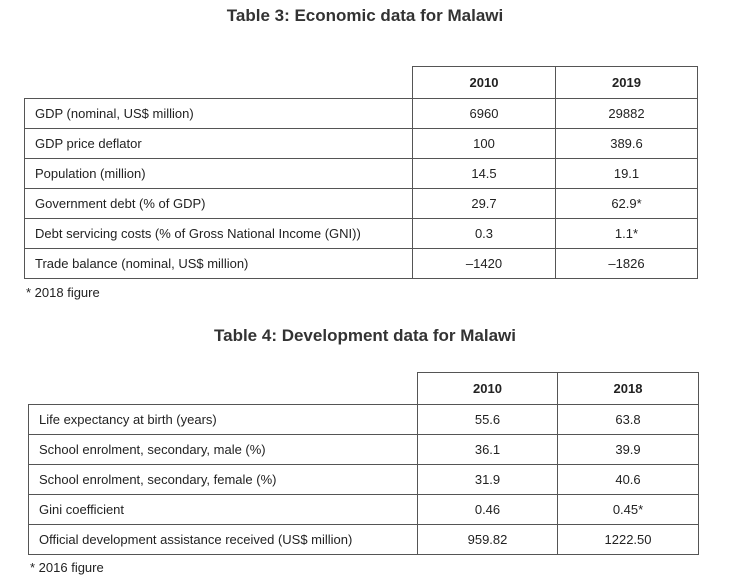  I want to click on cell-value: –1826, so click(626, 263).